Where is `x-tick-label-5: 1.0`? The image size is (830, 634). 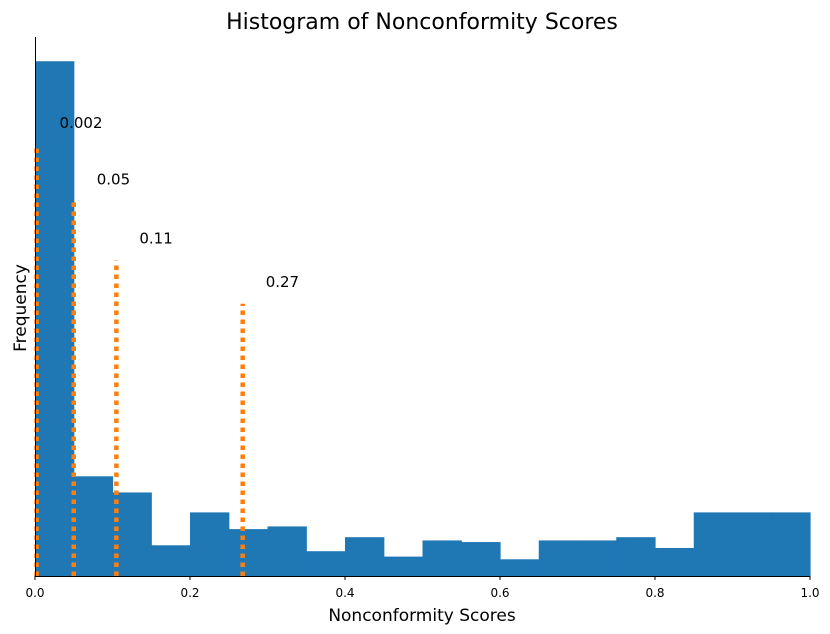
x-tick-label-5: 1.0 is located at coordinates (809, 593).